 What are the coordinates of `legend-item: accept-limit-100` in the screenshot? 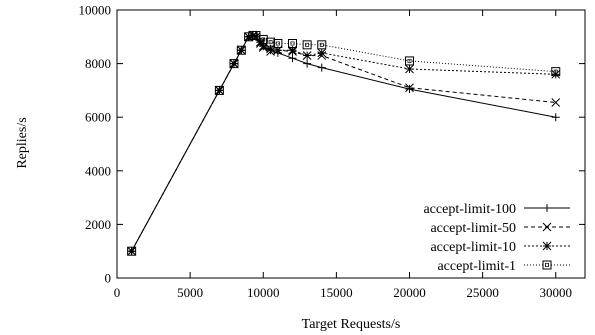 It's located at (496, 209).